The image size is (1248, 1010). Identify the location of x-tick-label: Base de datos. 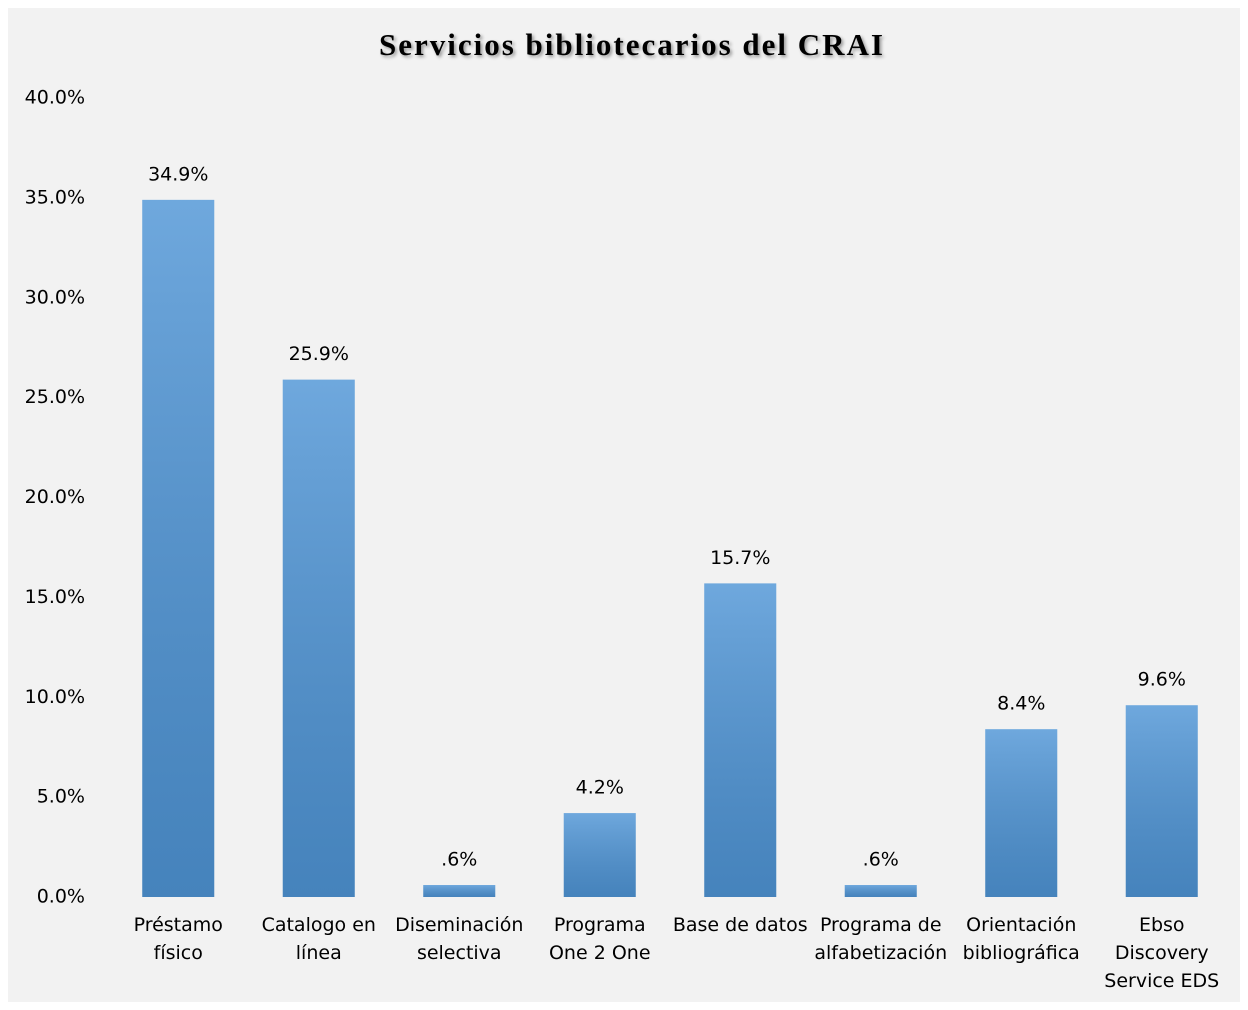
(740, 925).